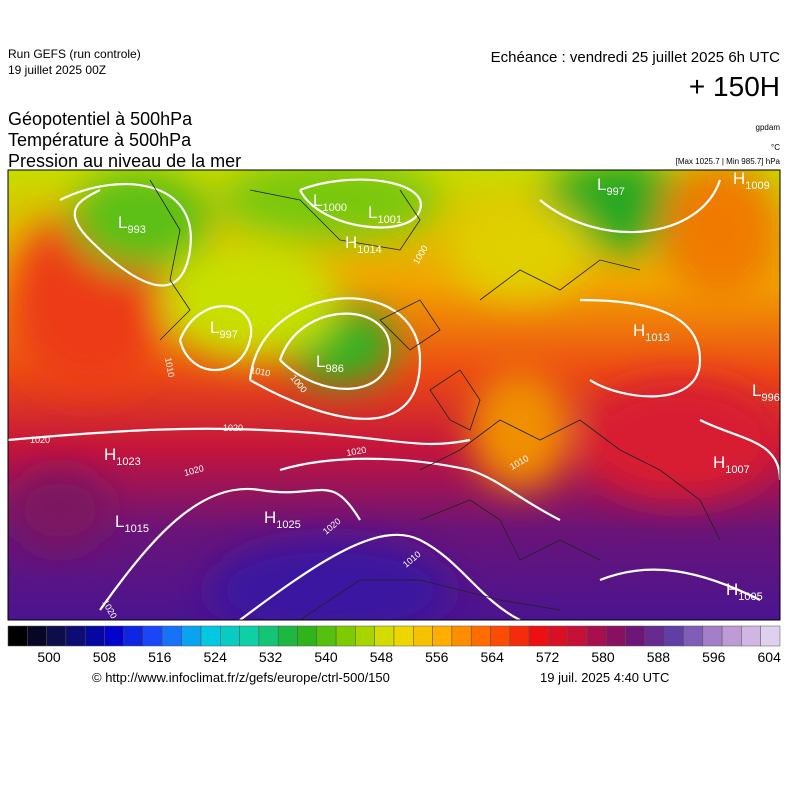  I want to click on pressure-center: L993, so click(132, 224).